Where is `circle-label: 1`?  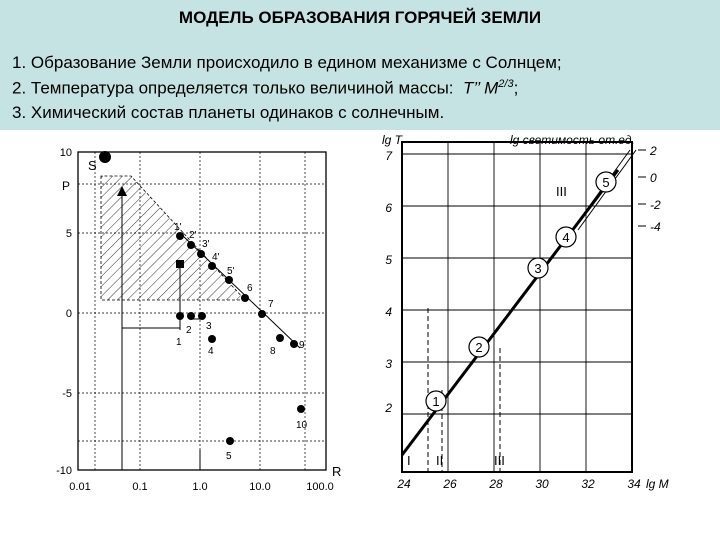 circle-label: 1 is located at coordinates (435, 401).